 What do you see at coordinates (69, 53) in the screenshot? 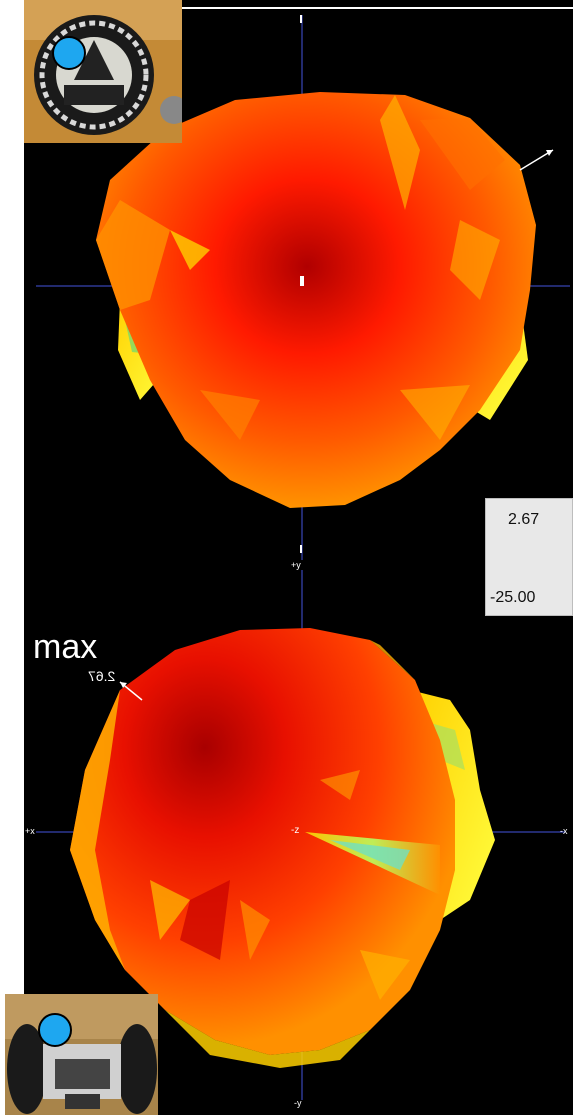
I see `antenna-position-marker-top` at bounding box center [69, 53].